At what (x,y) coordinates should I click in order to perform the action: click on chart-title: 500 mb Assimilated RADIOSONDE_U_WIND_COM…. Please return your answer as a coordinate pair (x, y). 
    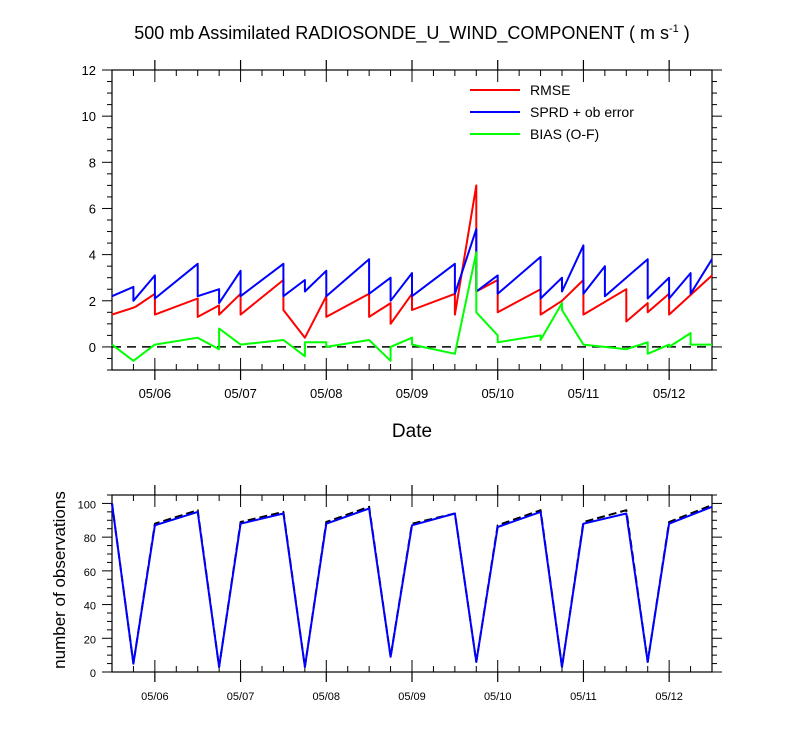
    Looking at the image, I should click on (412, 33).